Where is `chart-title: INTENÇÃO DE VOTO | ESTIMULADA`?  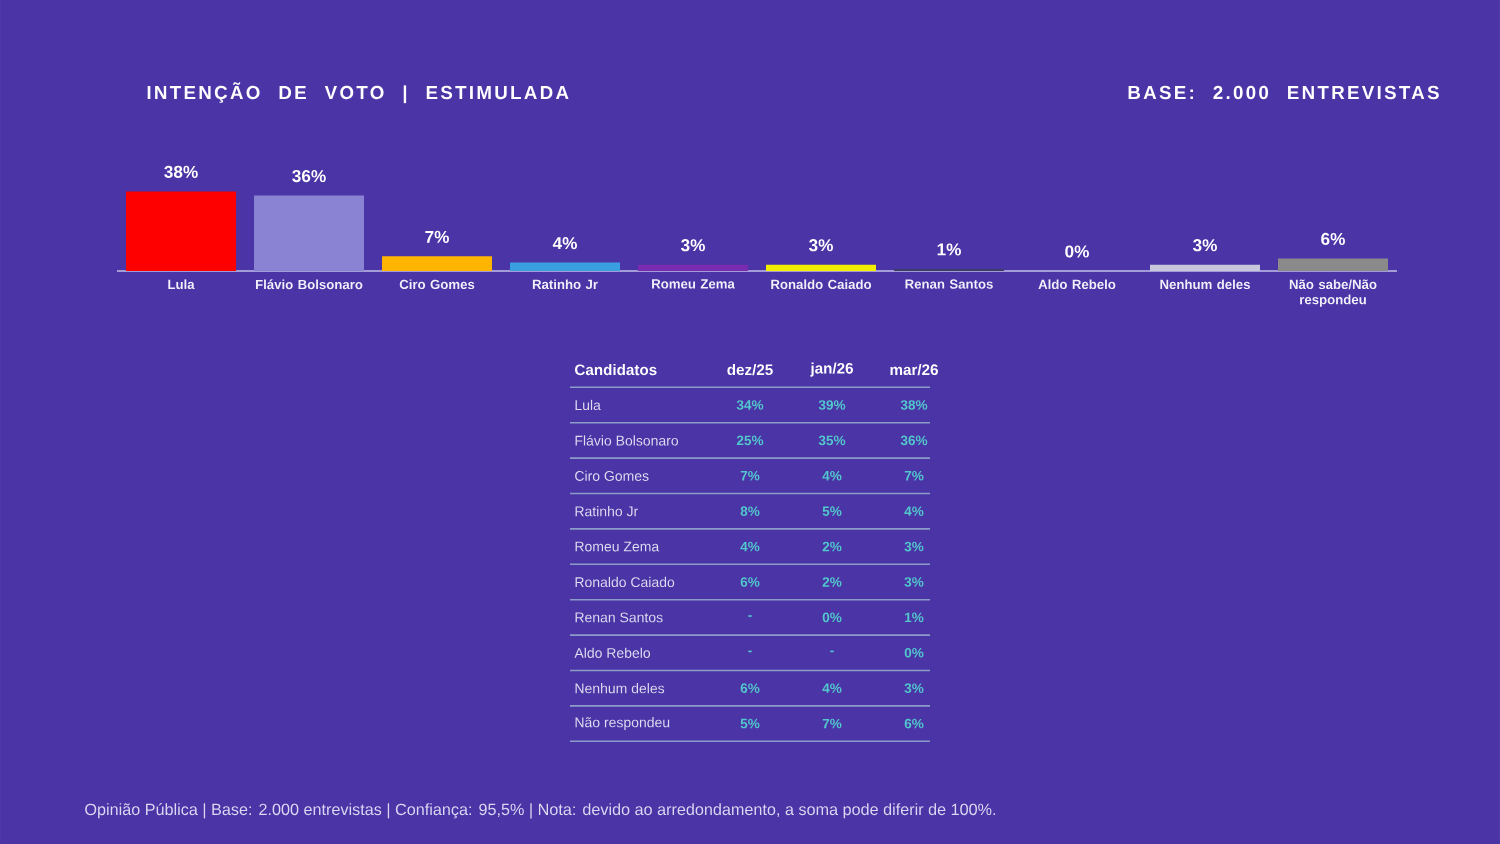
chart-title: INTENÇÃO DE VOTO | ESTIMULADA is located at coordinates (358, 93).